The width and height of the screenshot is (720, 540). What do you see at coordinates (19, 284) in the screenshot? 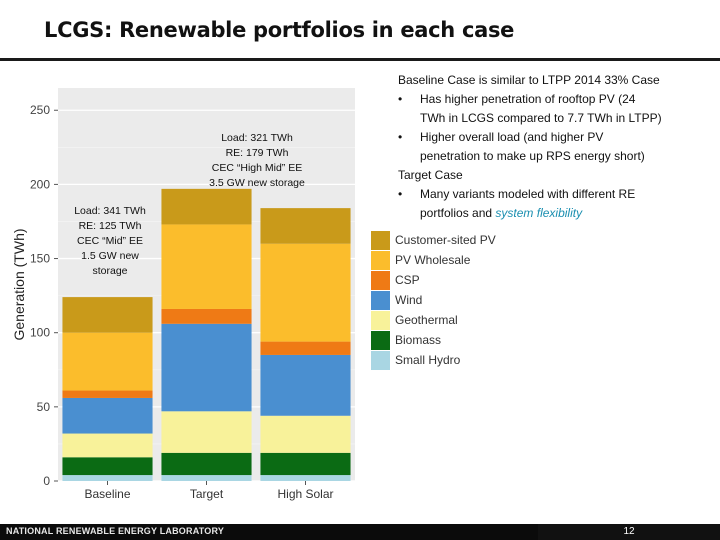
I see `y-axis-title: Generation (TWh)` at bounding box center [19, 284].